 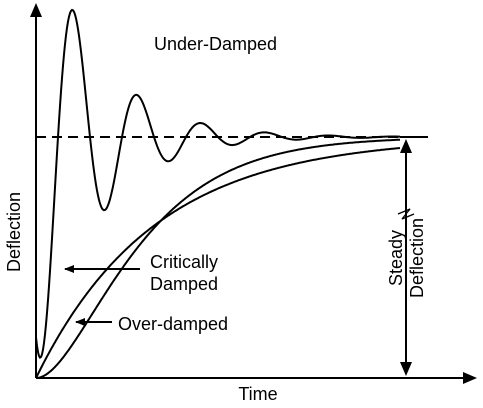 What do you see at coordinates (184, 262) in the screenshot?
I see `critically-damped-label-line1: Critically` at bounding box center [184, 262].